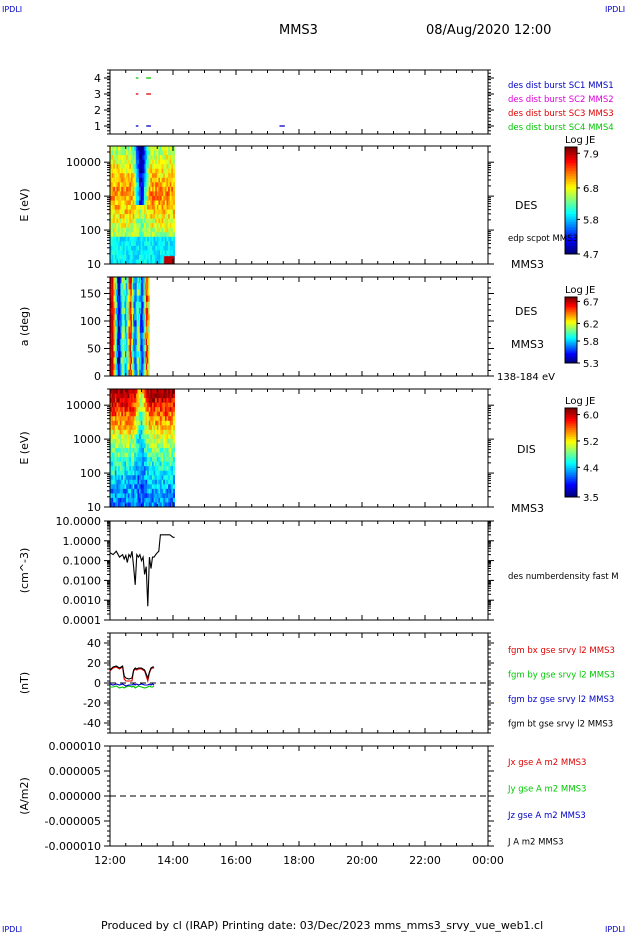  What do you see at coordinates (571, 492) in the screenshot?
I see `dis_energy-colorbar-step` at bounding box center [571, 492].